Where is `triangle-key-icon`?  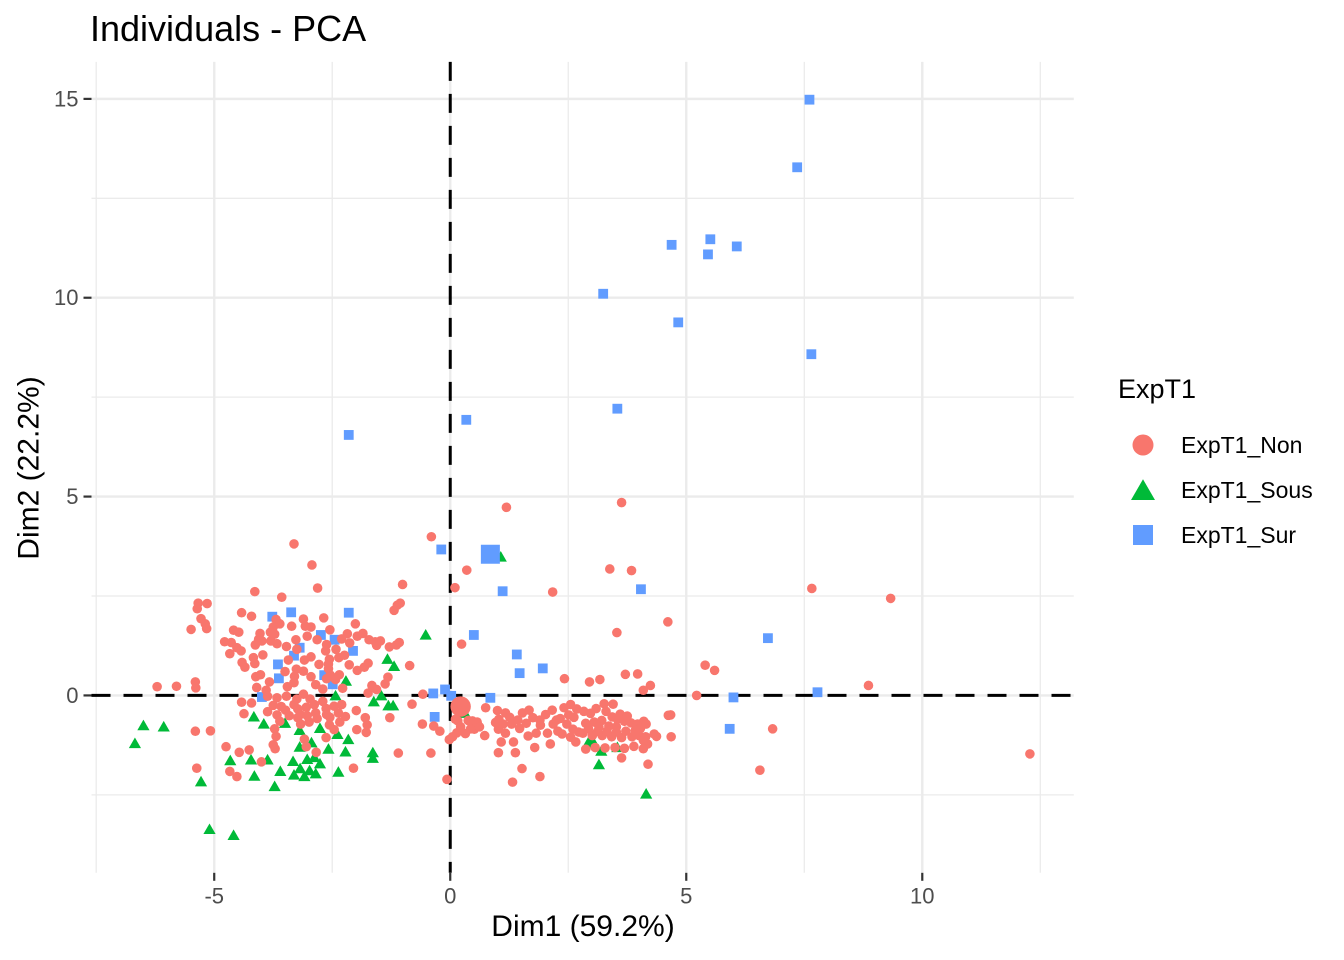
triangle-key-icon is located at coordinates (1143, 490).